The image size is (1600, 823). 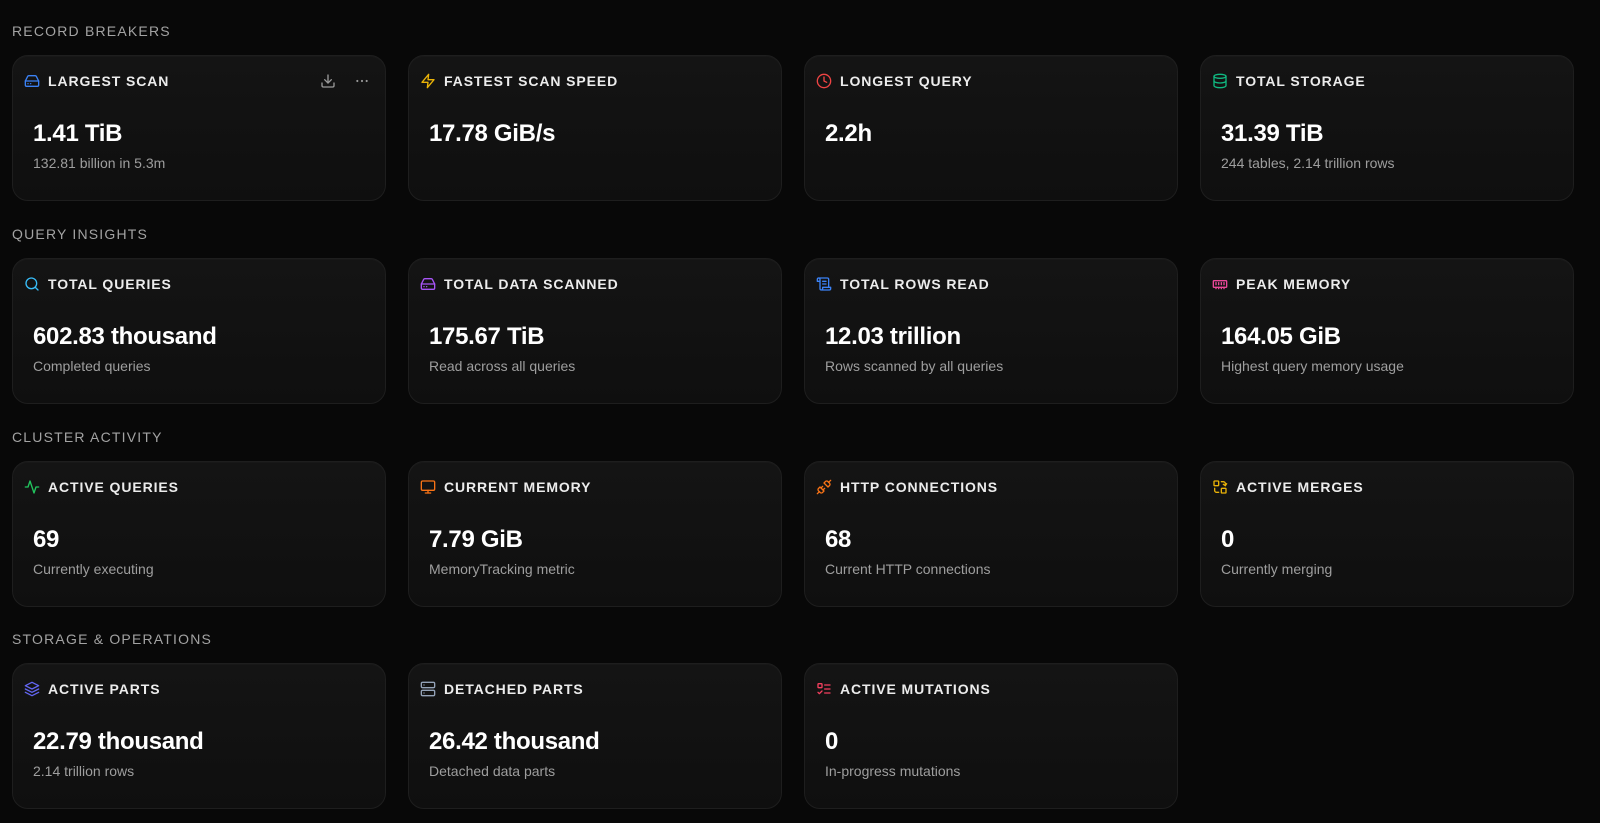 I want to click on card-subtitle: Currently executing, so click(x=93, y=569).